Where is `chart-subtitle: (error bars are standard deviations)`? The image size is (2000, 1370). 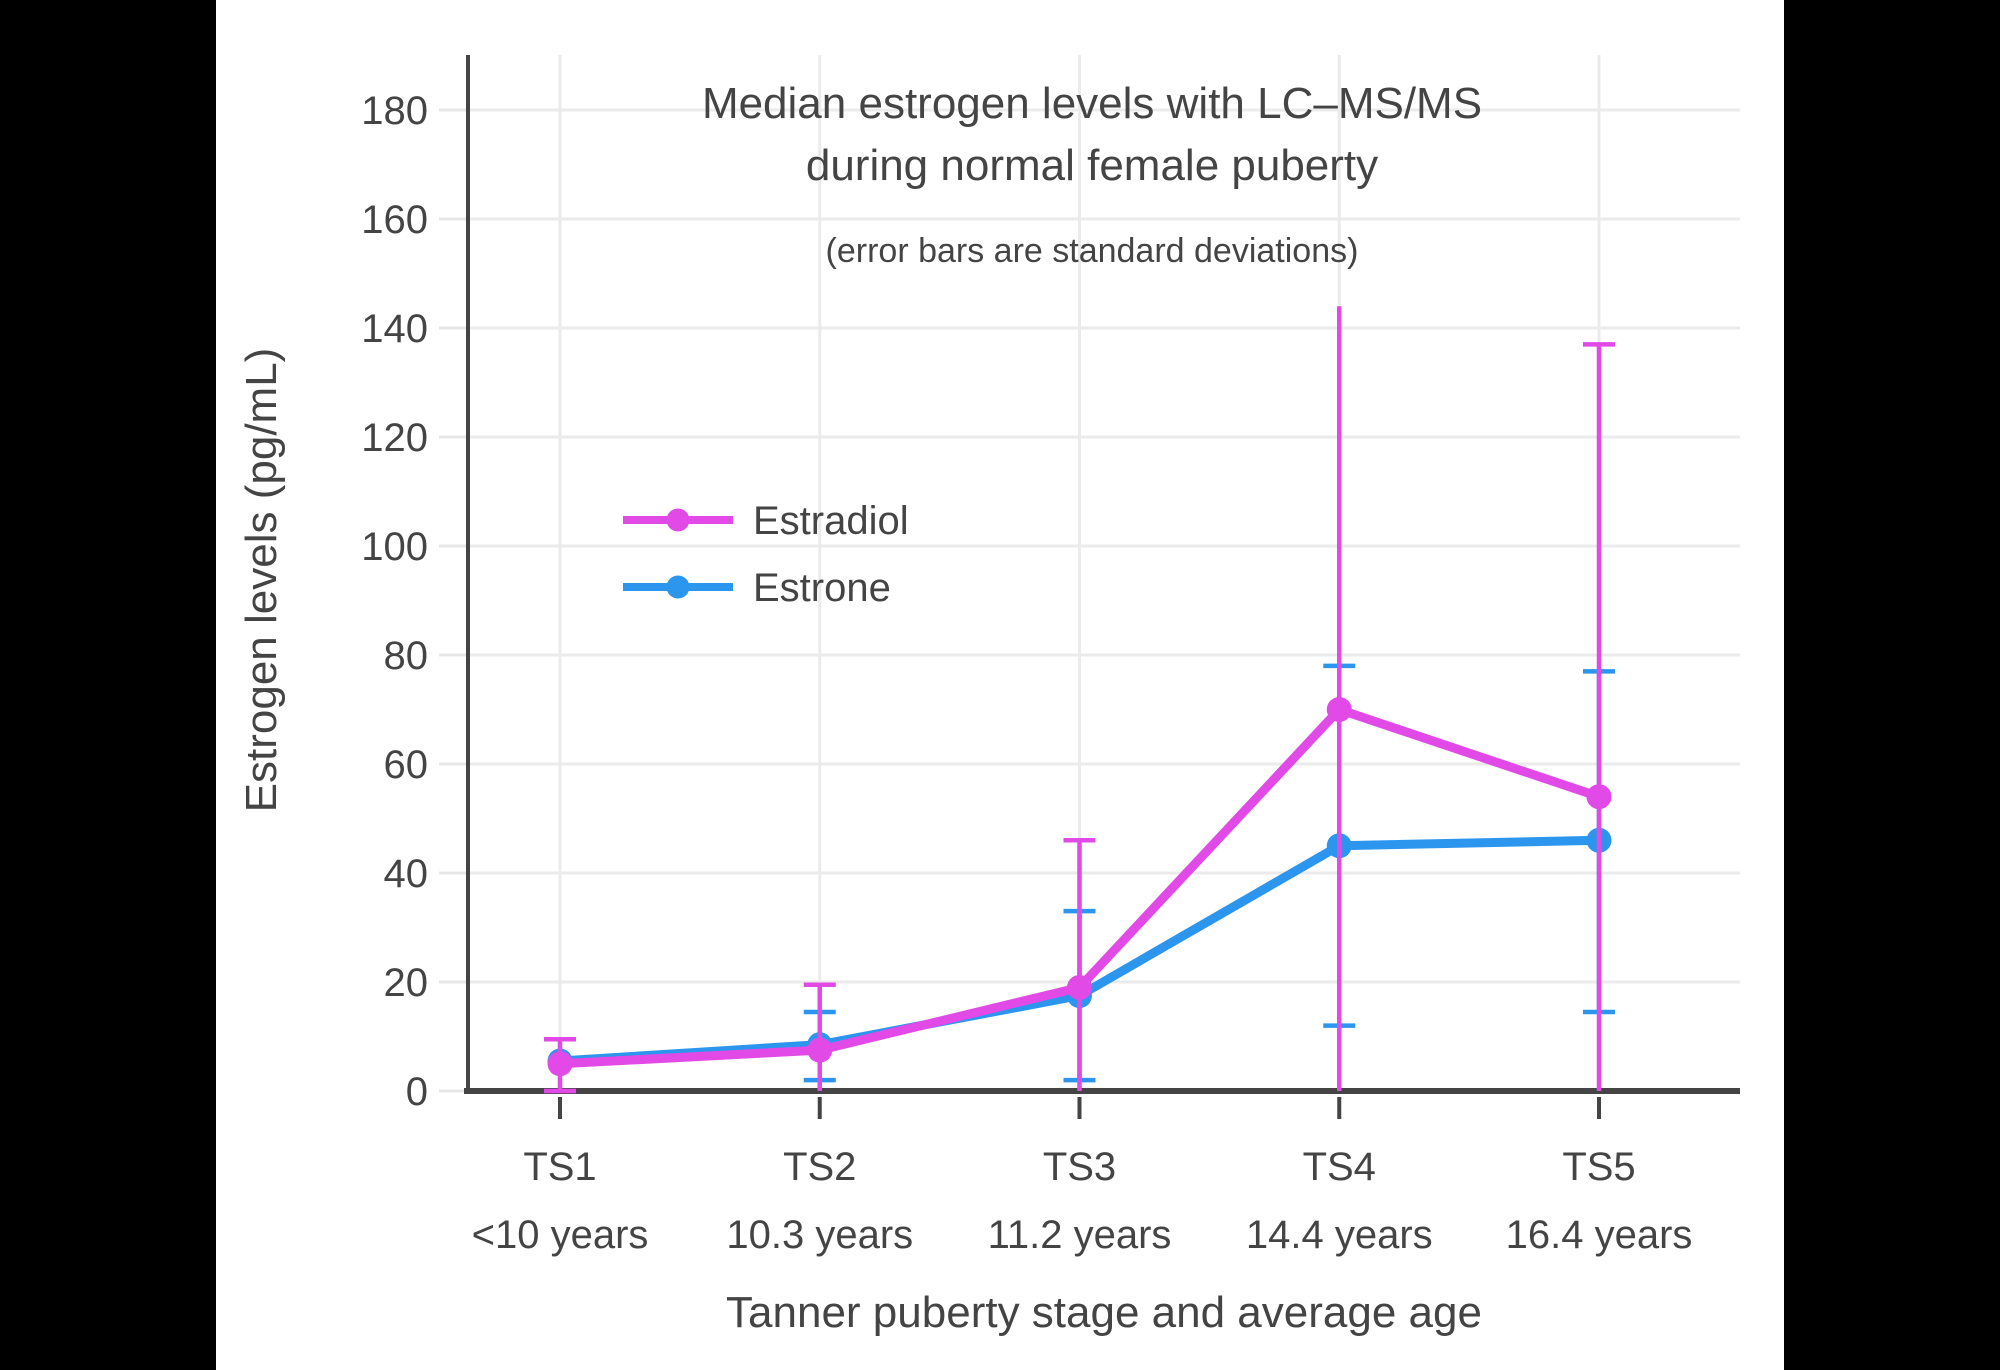 chart-subtitle: (error bars are standard deviations) is located at coordinates (1092, 251).